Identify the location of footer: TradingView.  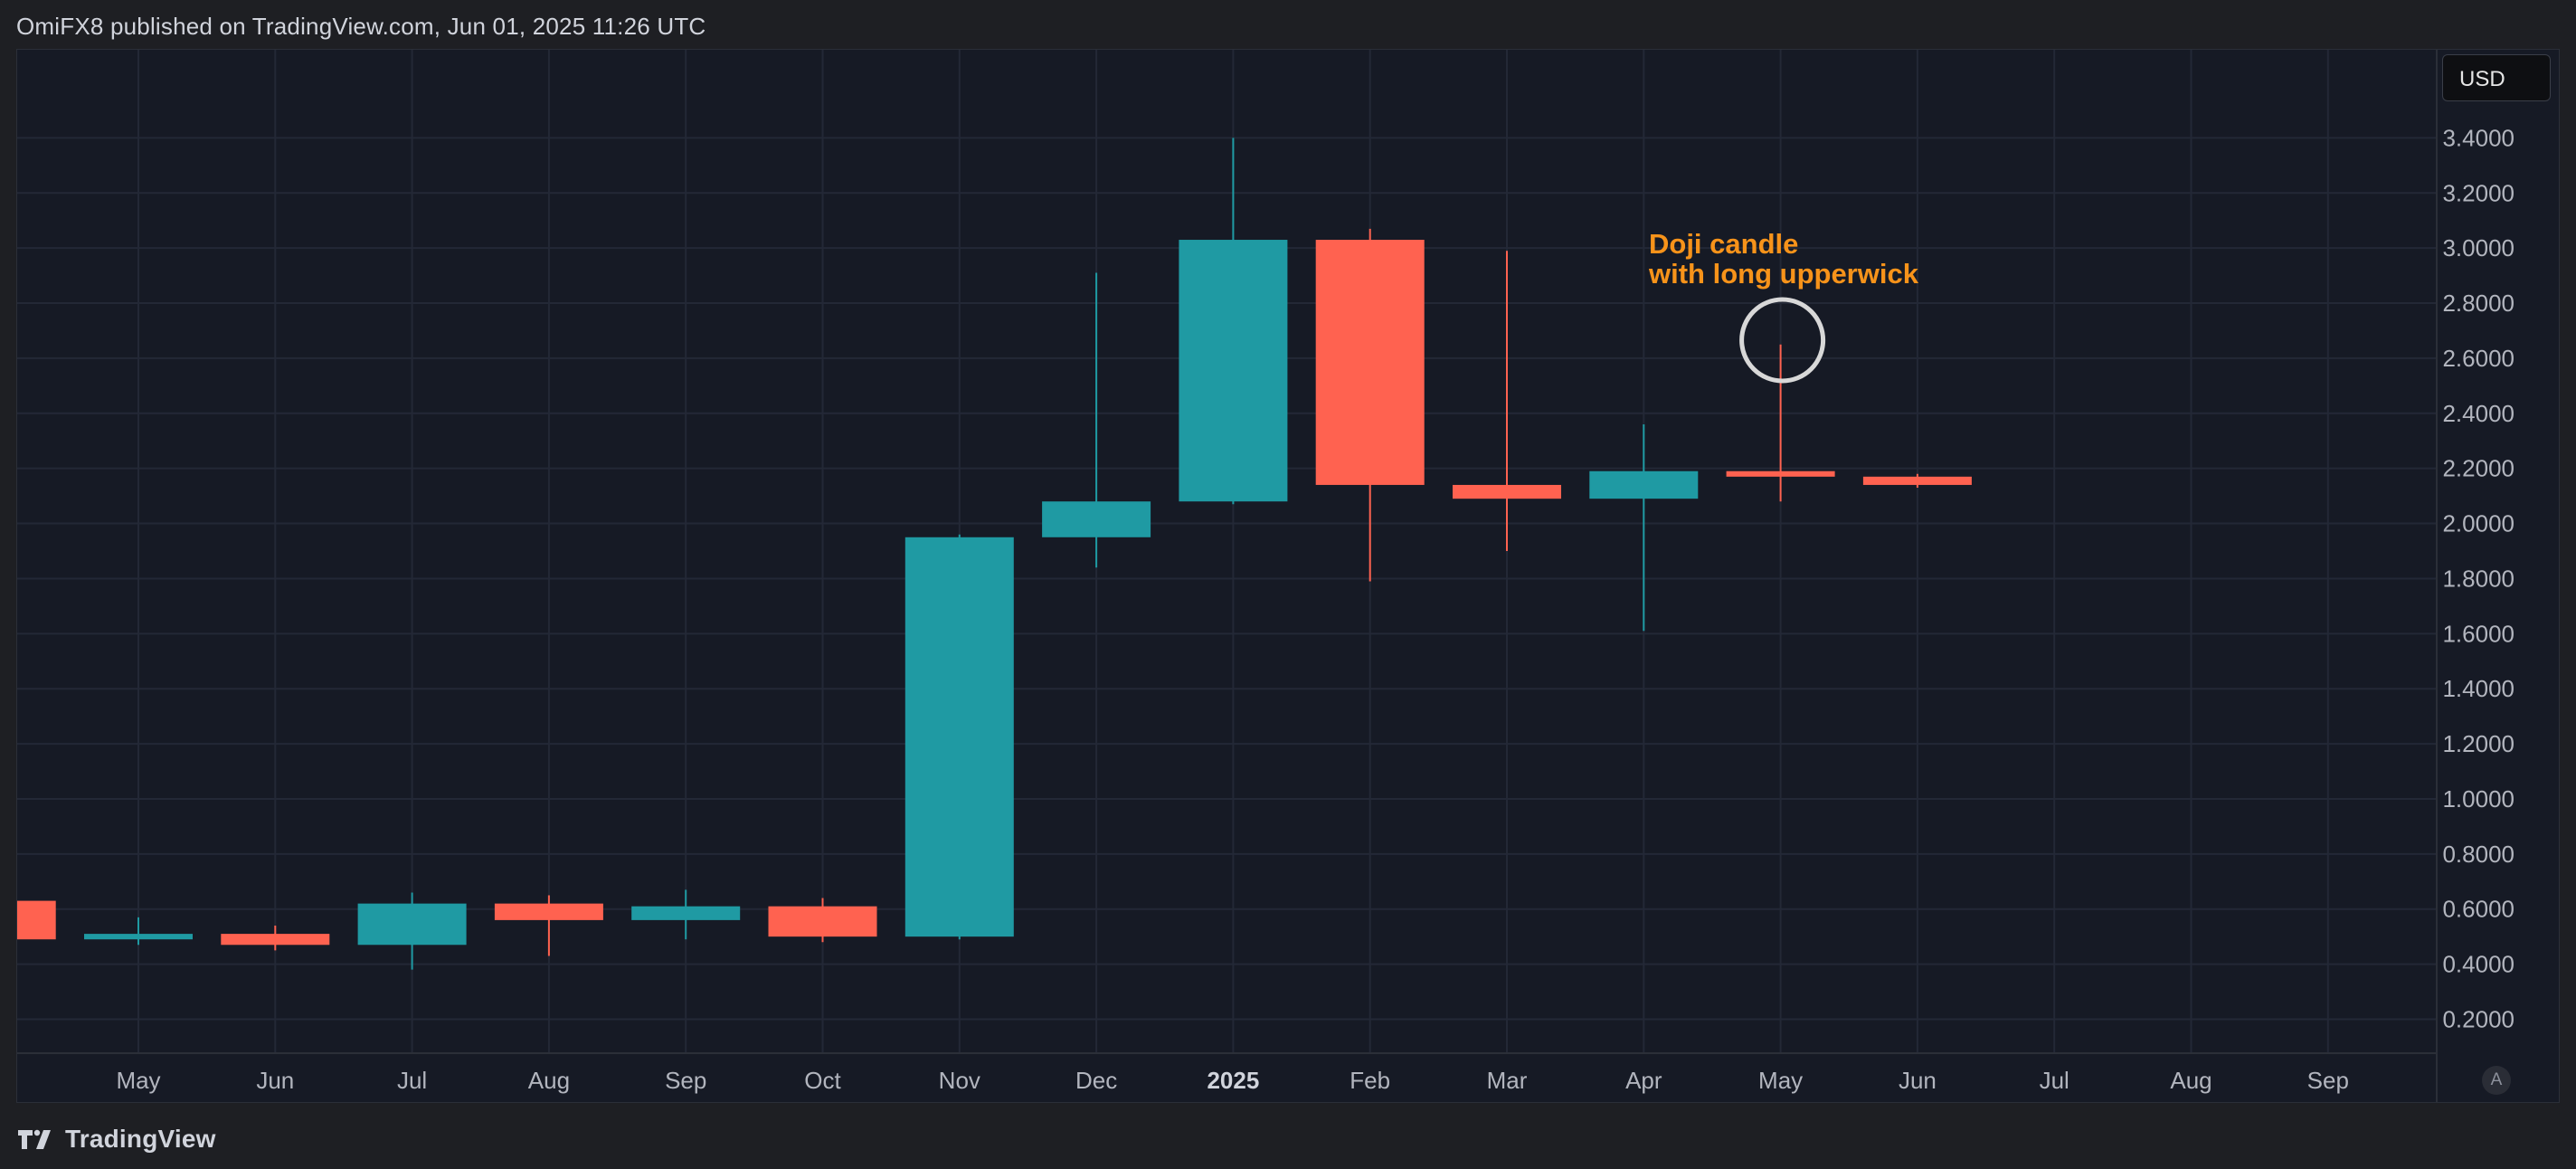
(116, 1139).